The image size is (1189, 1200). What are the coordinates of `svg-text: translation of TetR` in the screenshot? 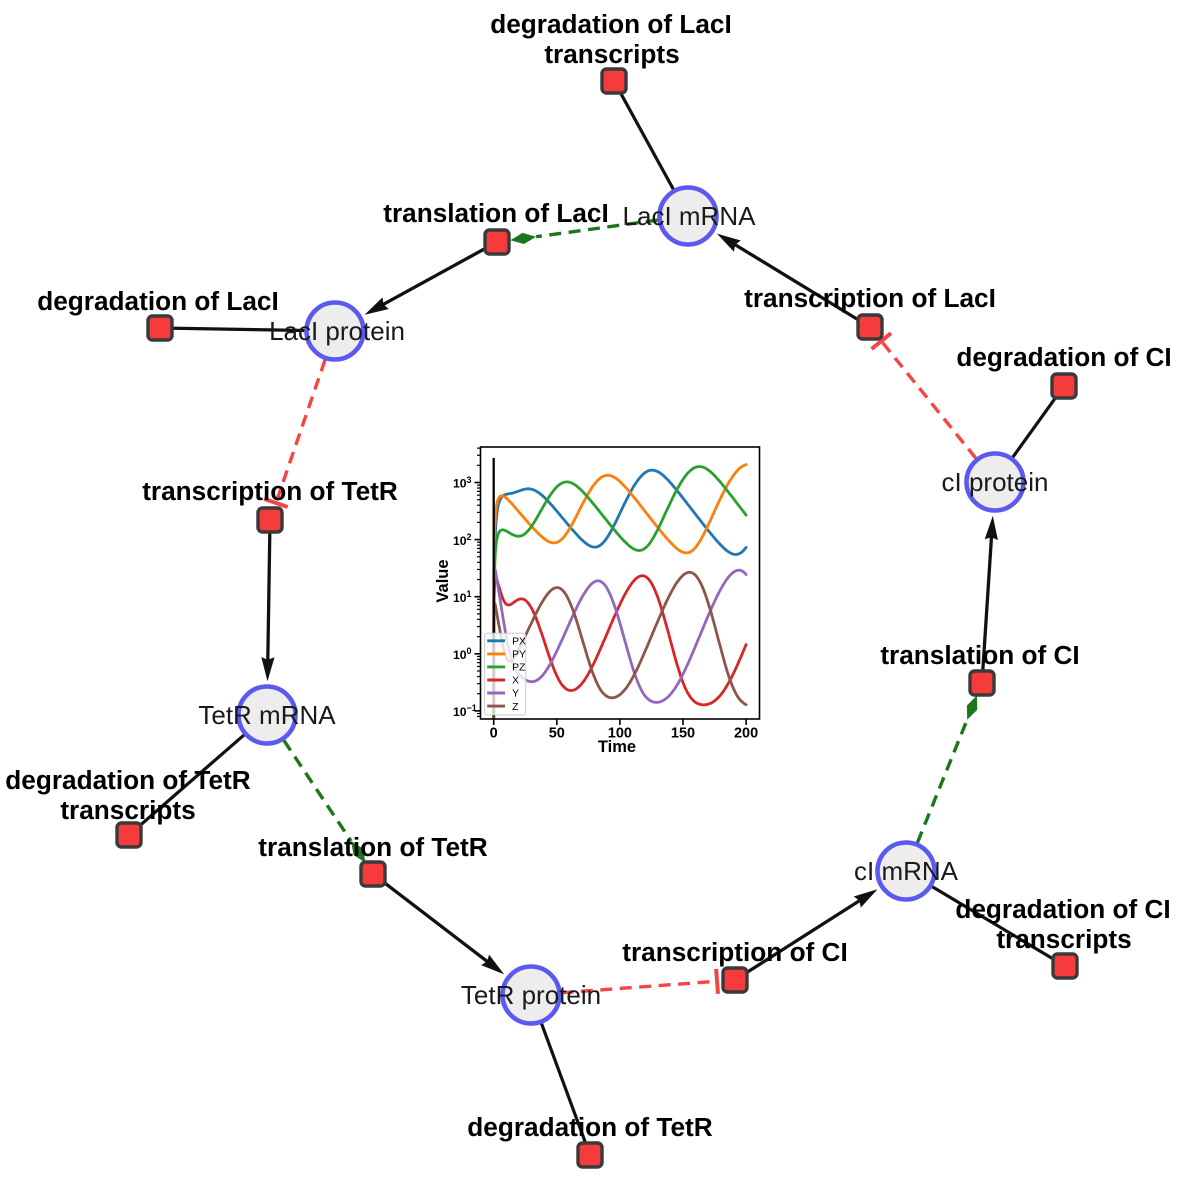 It's located at (372, 847).